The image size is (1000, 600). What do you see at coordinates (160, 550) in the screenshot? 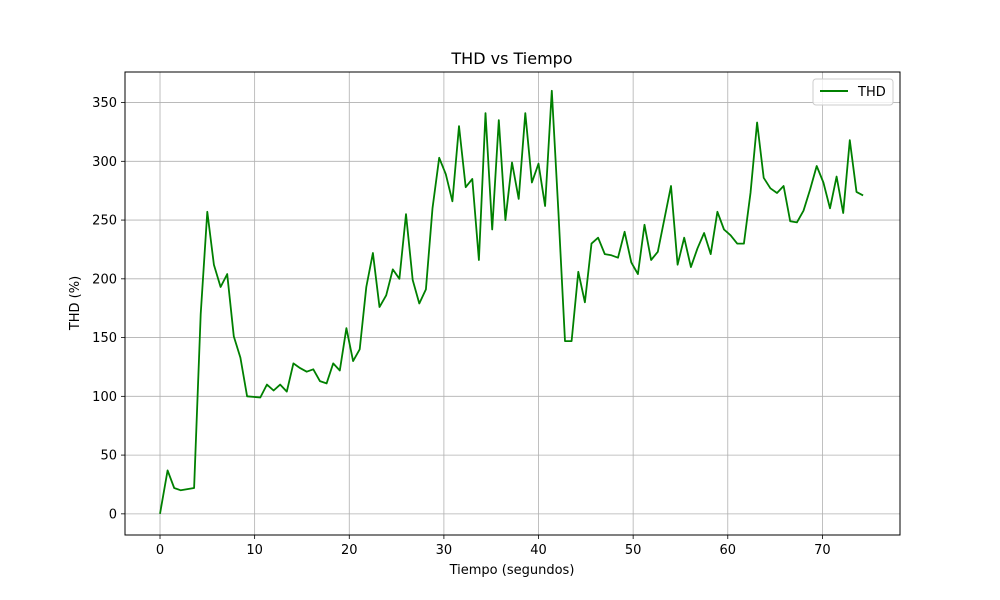
I see `x-tick-label: 0` at bounding box center [160, 550].